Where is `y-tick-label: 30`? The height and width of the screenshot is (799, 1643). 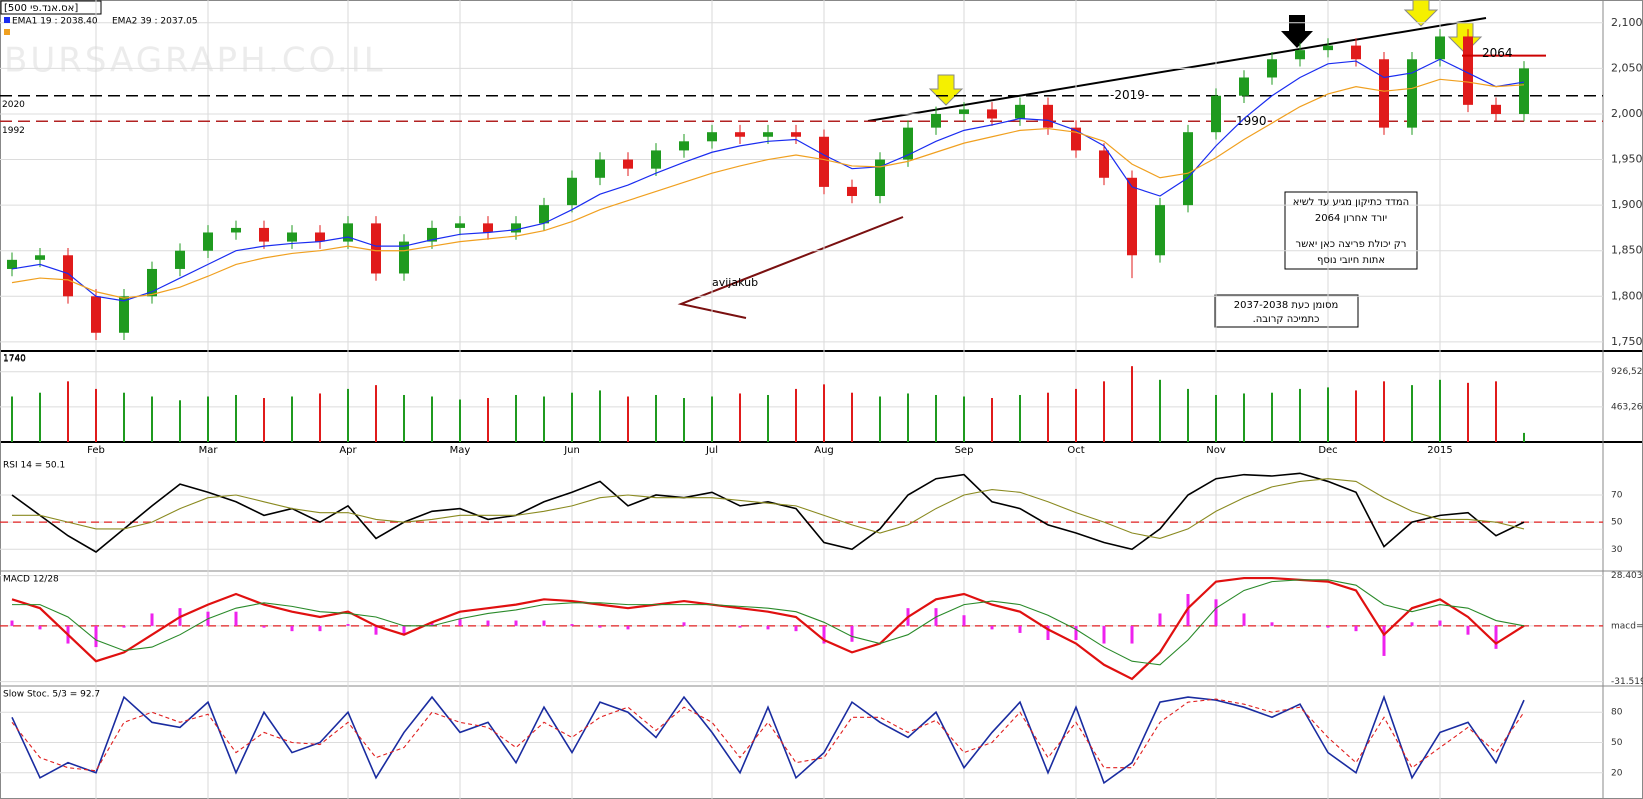 y-tick-label: 30 is located at coordinates (1617, 550).